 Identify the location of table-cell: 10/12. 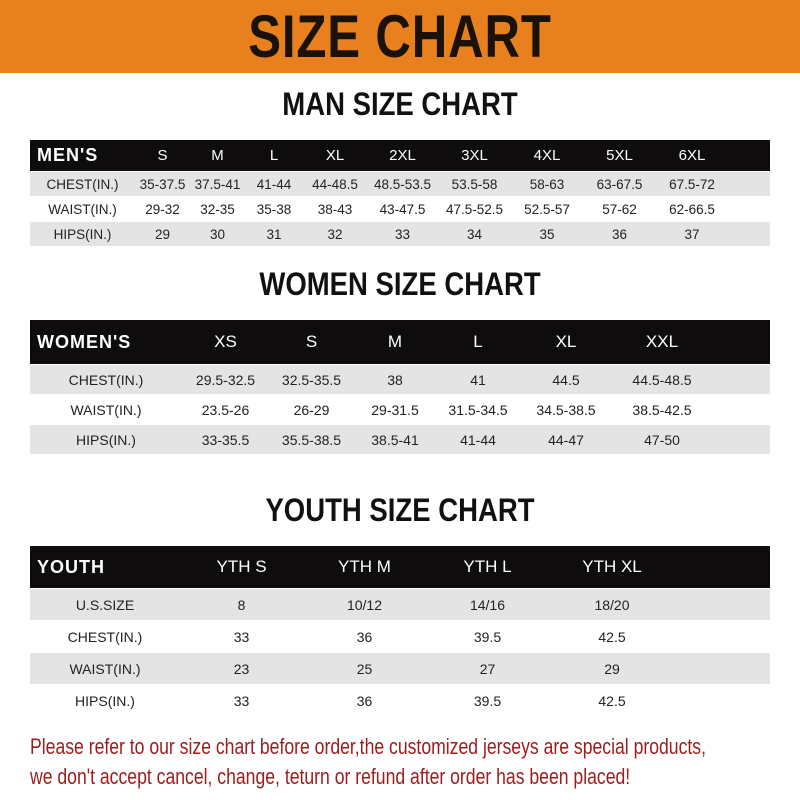
(364, 604).